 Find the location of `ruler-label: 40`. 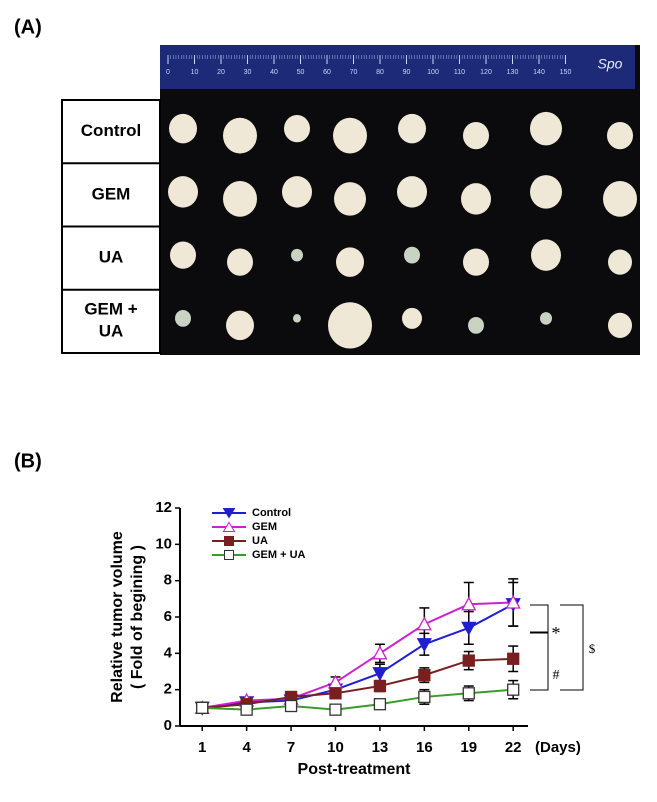

ruler-label: 40 is located at coordinates (274, 72).